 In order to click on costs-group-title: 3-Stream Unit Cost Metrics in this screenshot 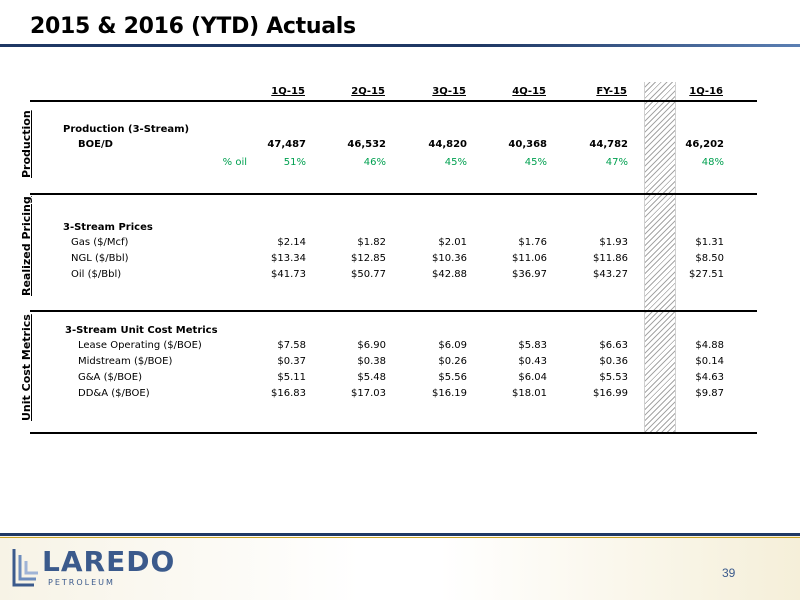, I will do `click(141, 330)`.